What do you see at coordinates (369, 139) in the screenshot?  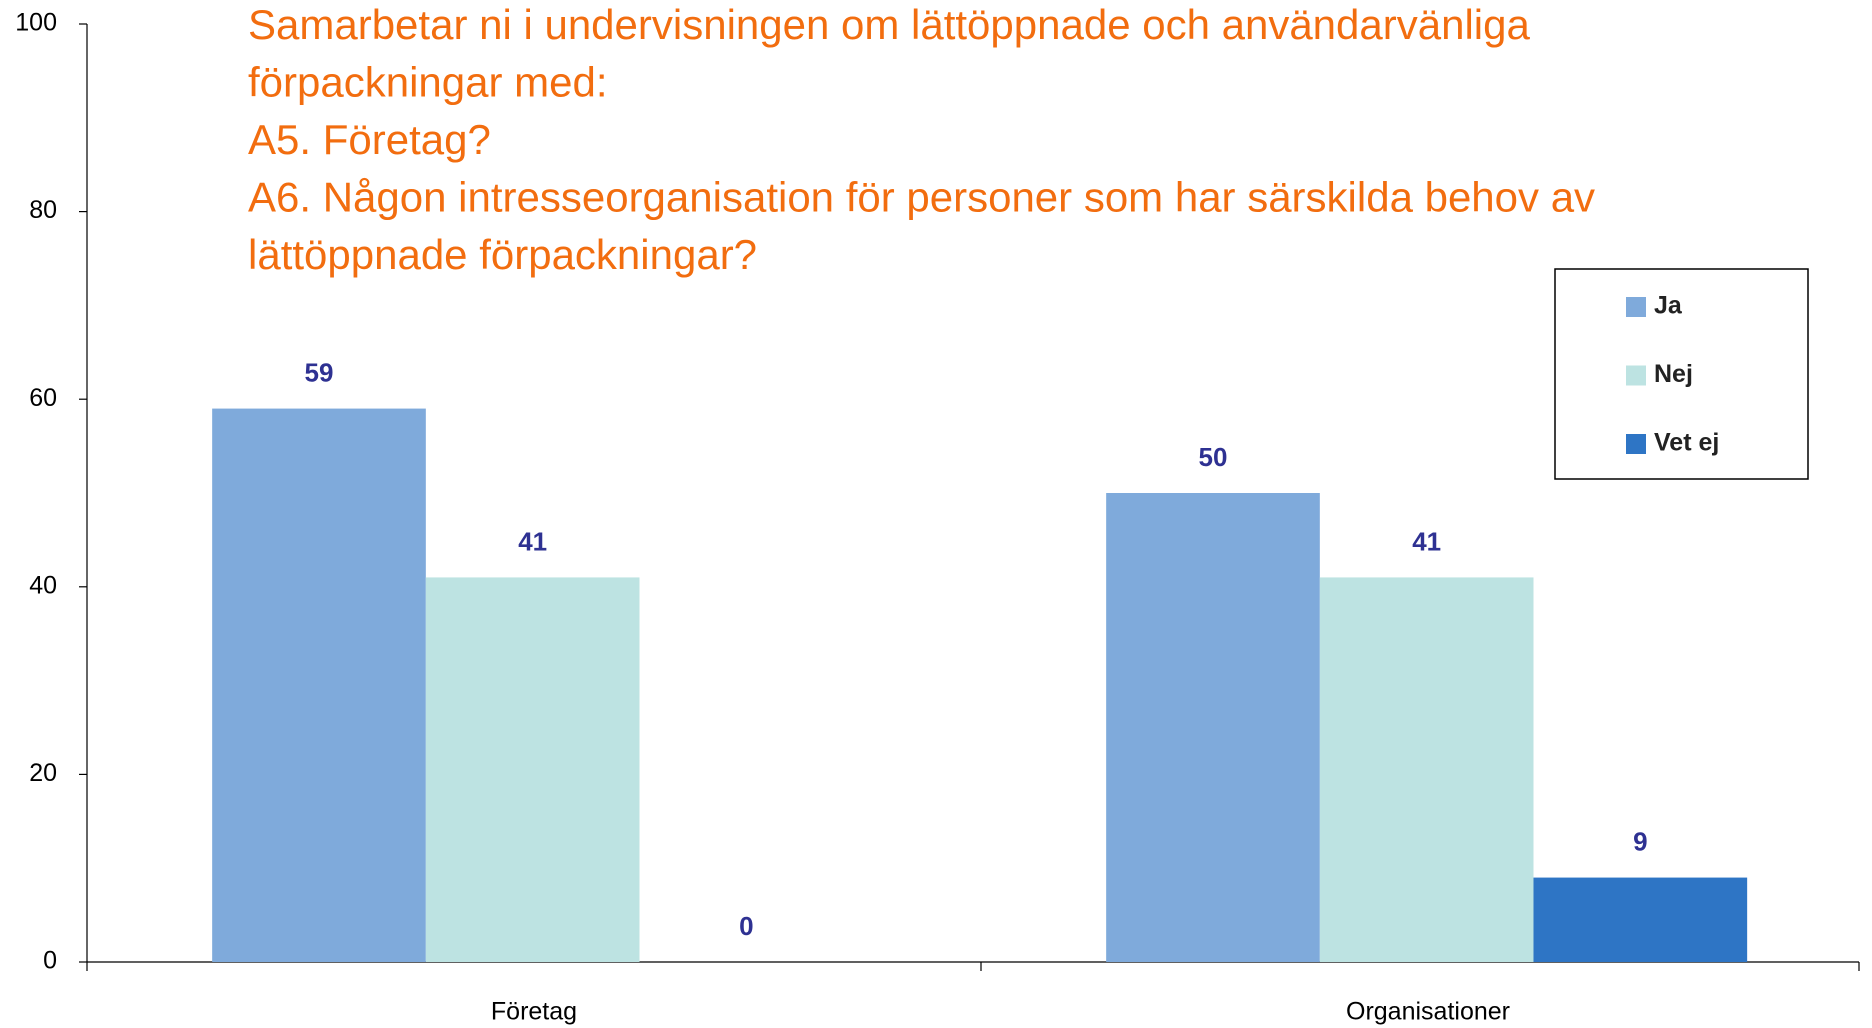 I see `chart-title: A5. Företag?` at bounding box center [369, 139].